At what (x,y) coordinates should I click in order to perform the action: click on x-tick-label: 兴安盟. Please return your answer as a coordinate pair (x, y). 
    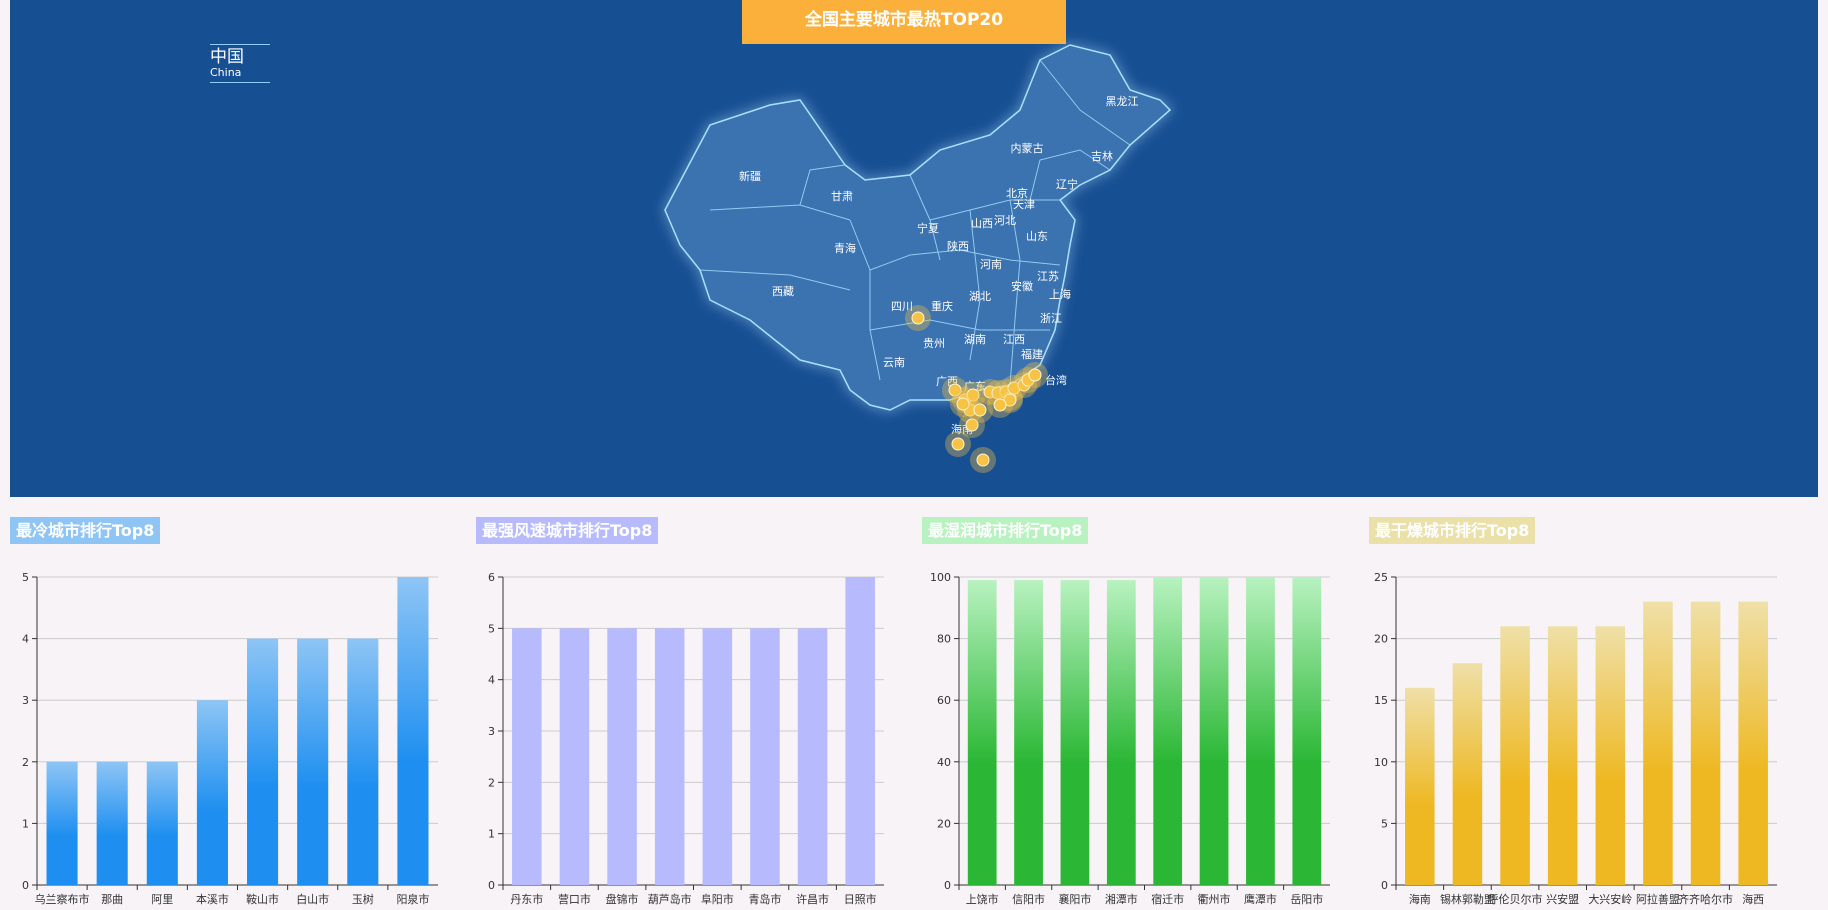
    Looking at the image, I should click on (1562, 899).